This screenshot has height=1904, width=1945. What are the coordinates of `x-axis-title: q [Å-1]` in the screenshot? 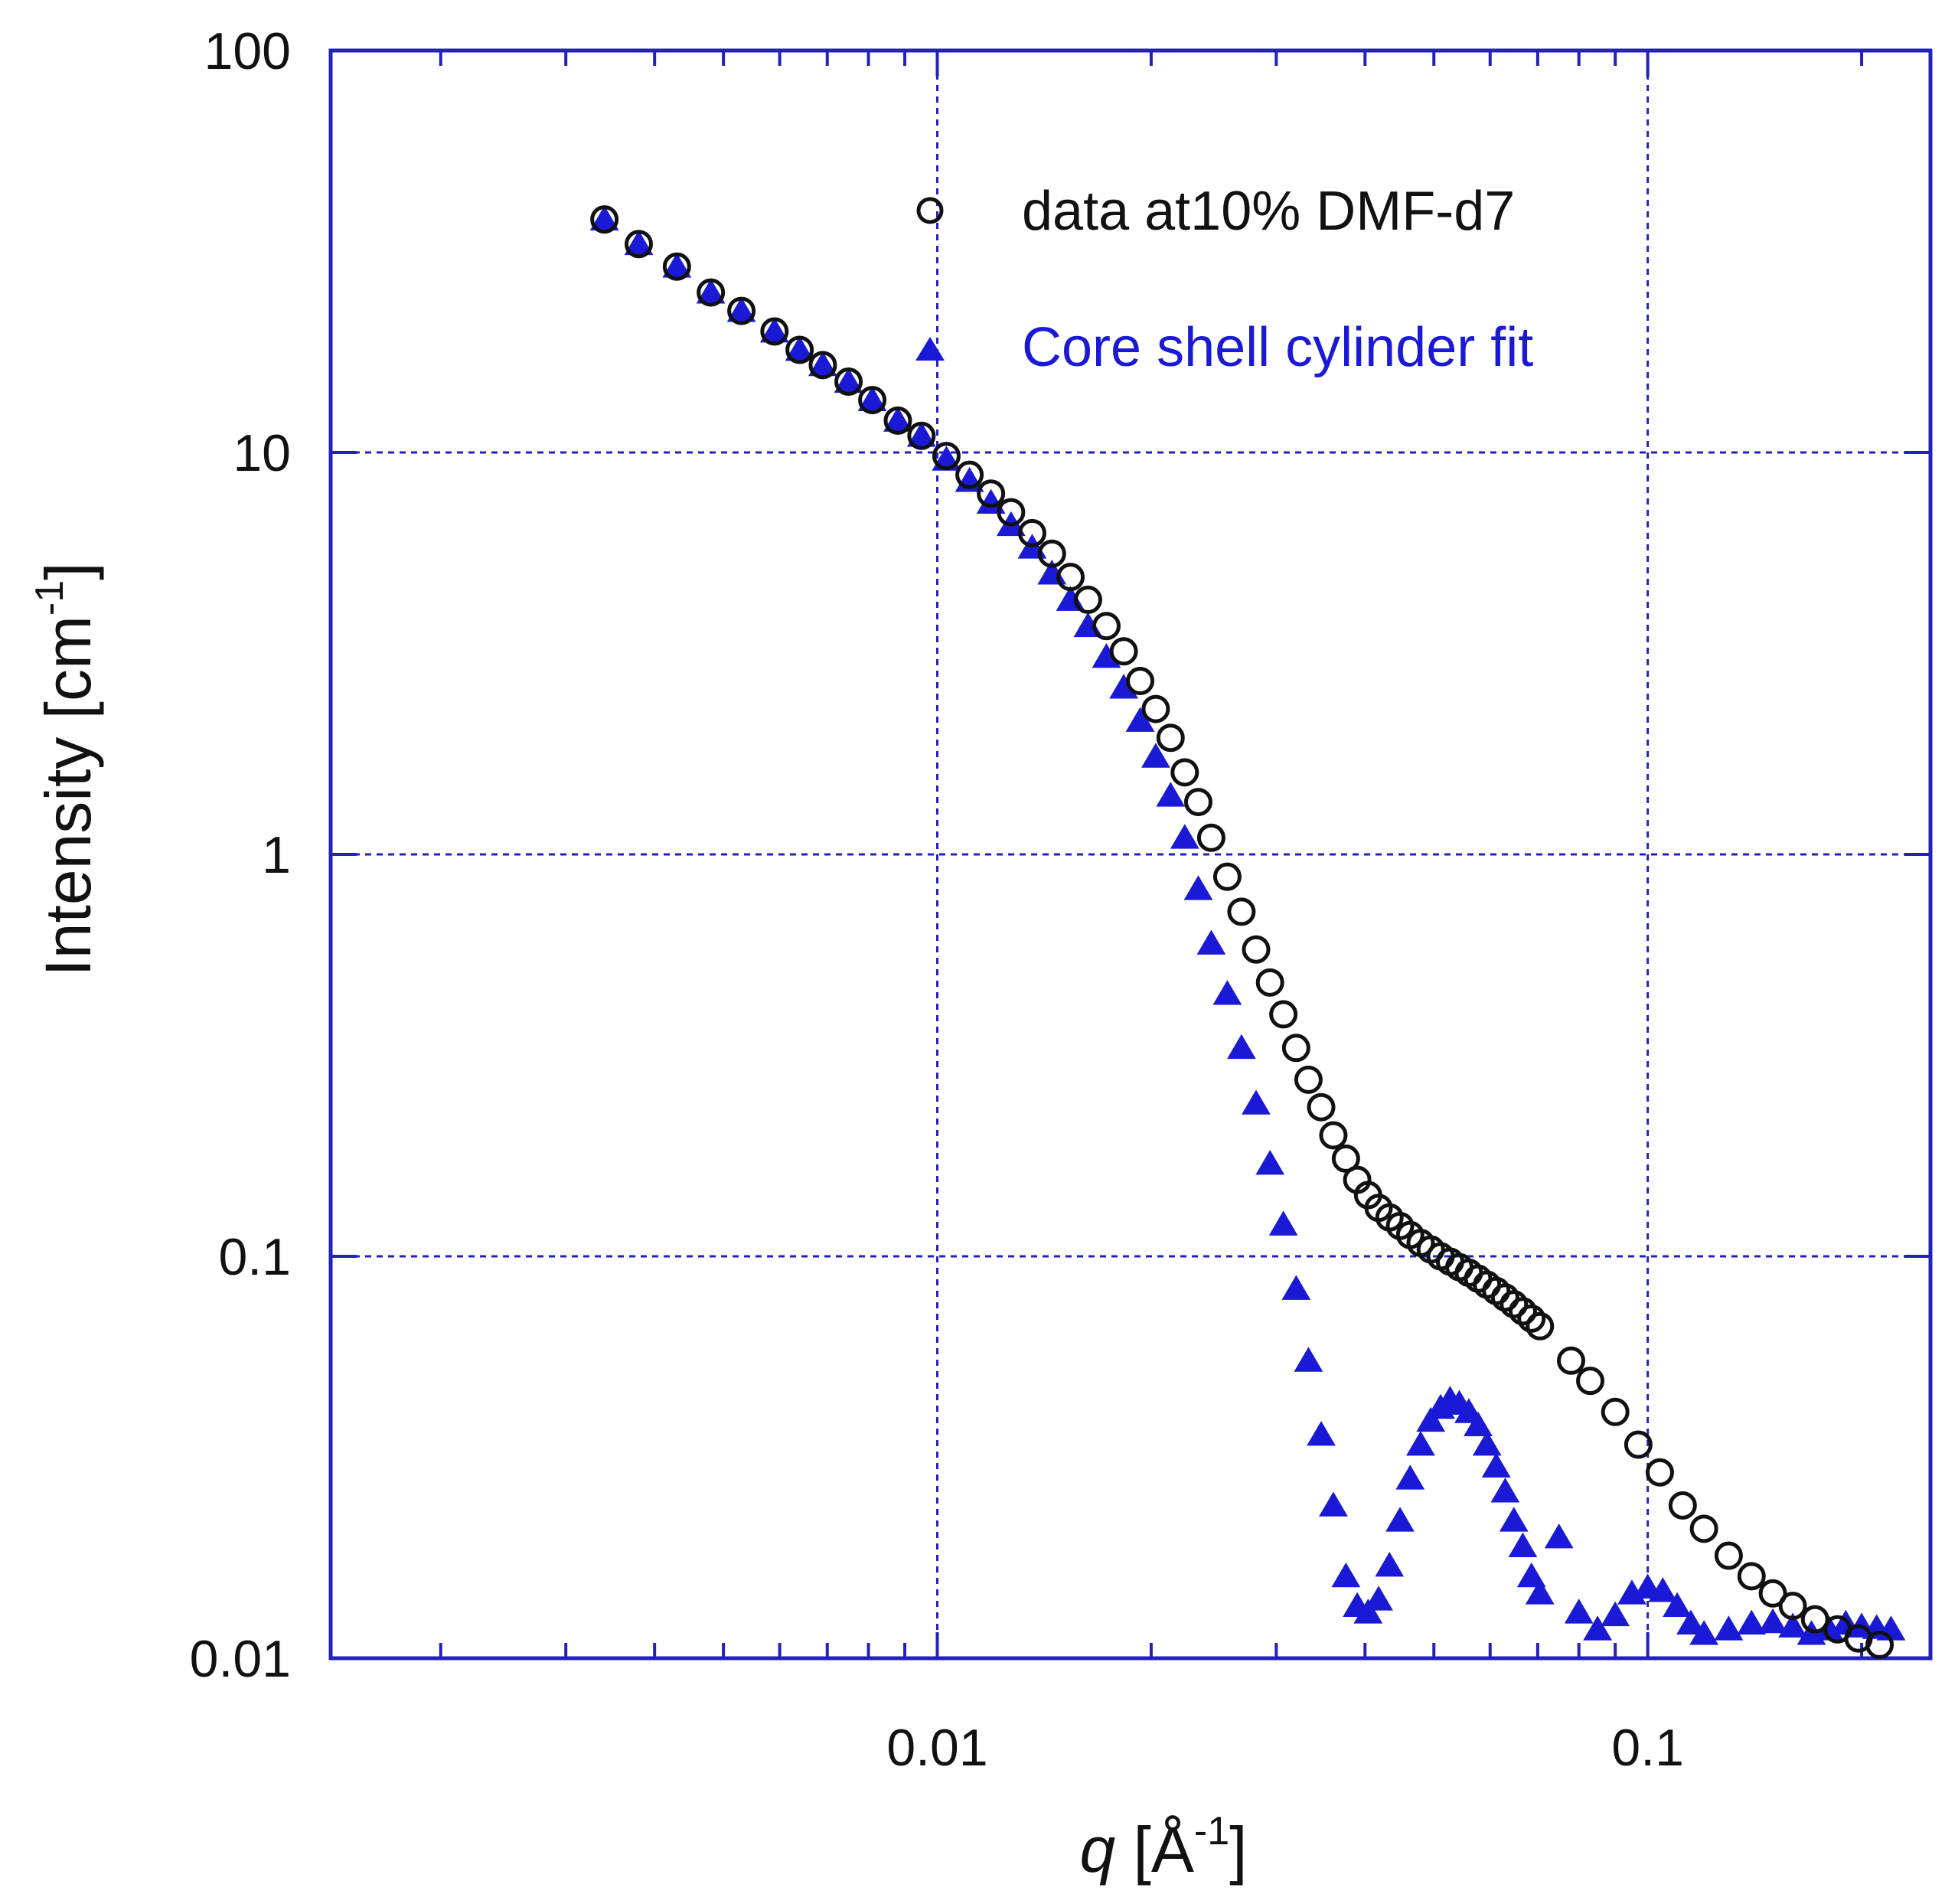 It's located at (1163, 1848).